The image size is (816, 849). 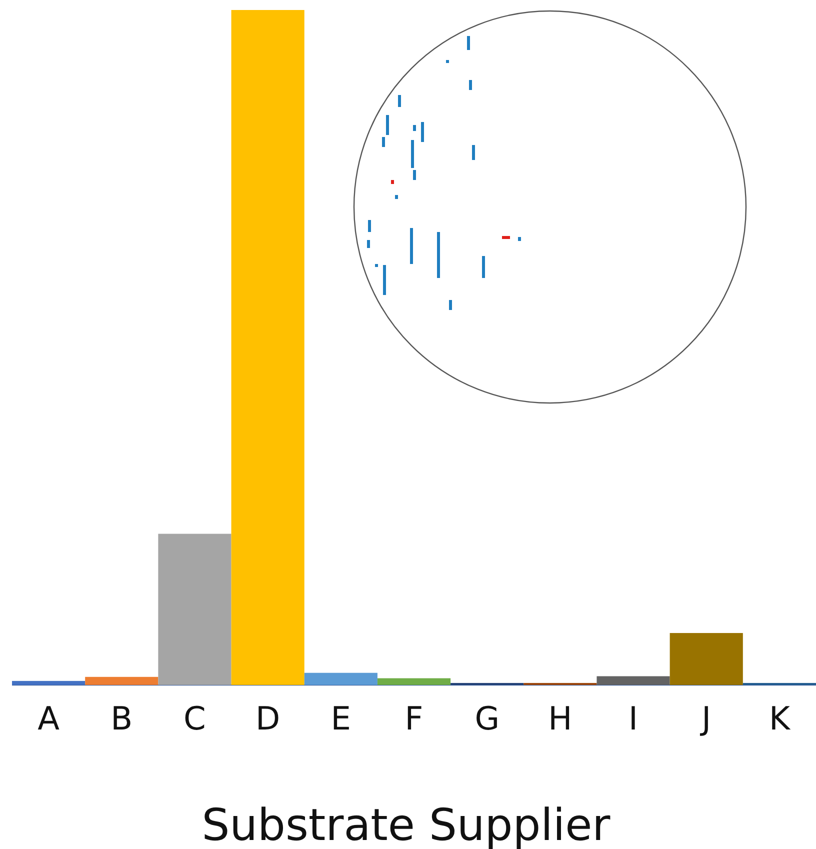 What do you see at coordinates (706, 719) in the screenshot?
I see `x-tick-label: J` at bounding box center [706, 719].